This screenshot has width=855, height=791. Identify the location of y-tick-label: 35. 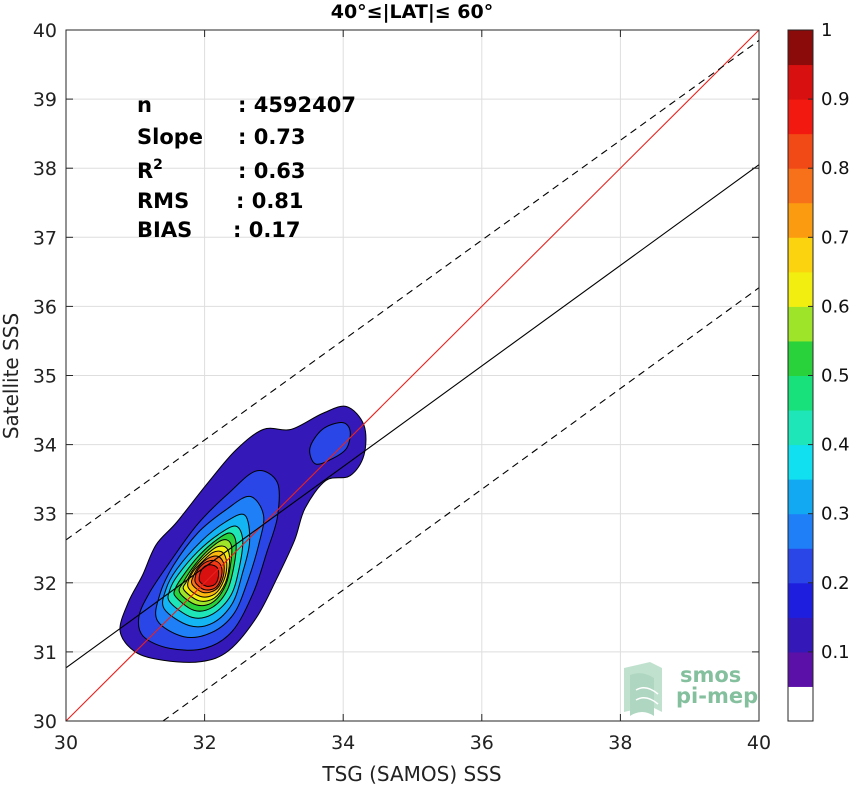
(45, 377).